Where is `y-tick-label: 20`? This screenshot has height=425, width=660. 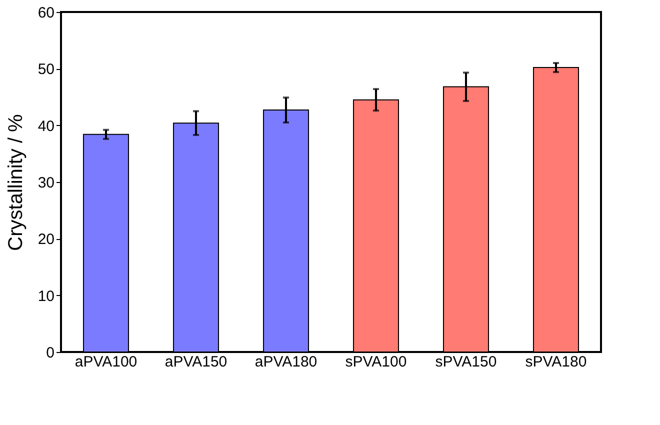 y-tick-label: 20 is located at coordinates (46, 239).